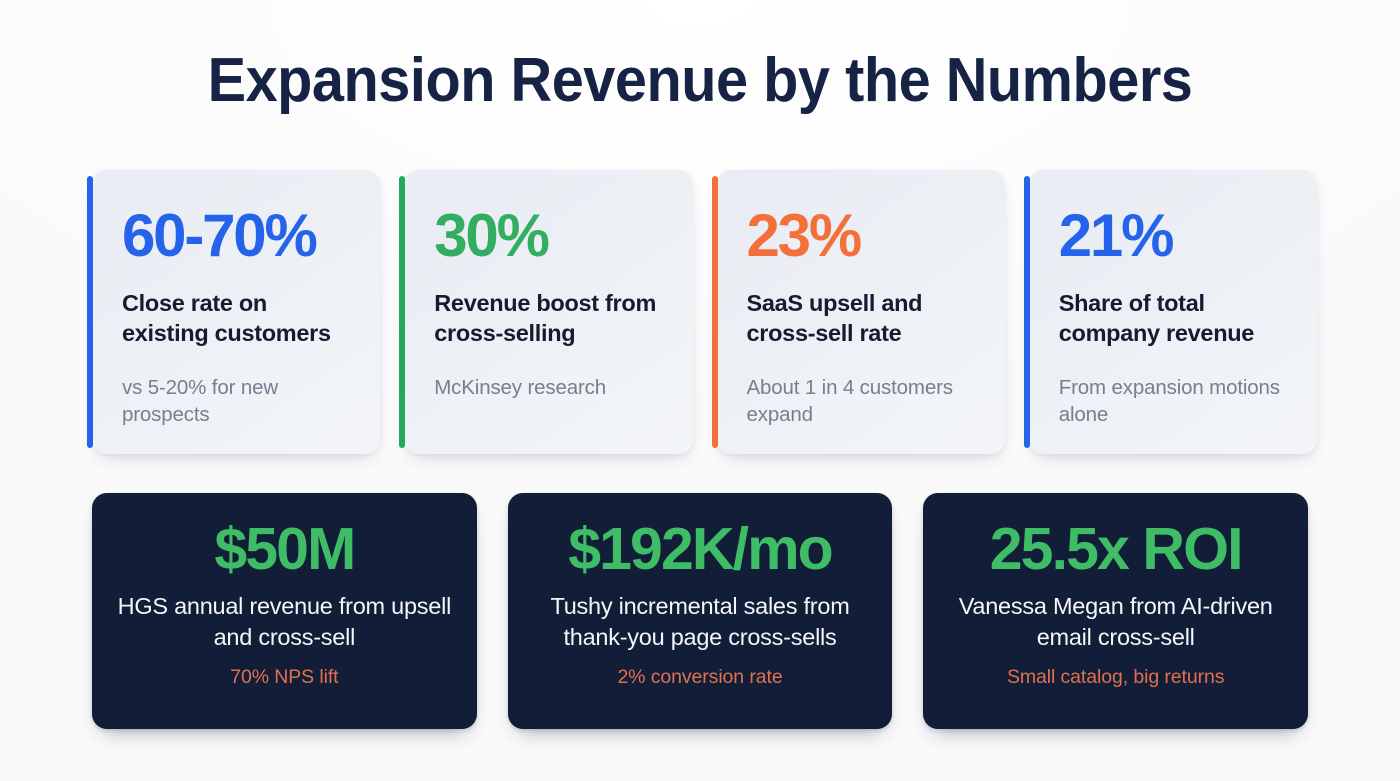 The width and height of the screenshot is (1400, 781). I want to click on page-title: Expansion Revenue by the Numbers, so click(700, 80).